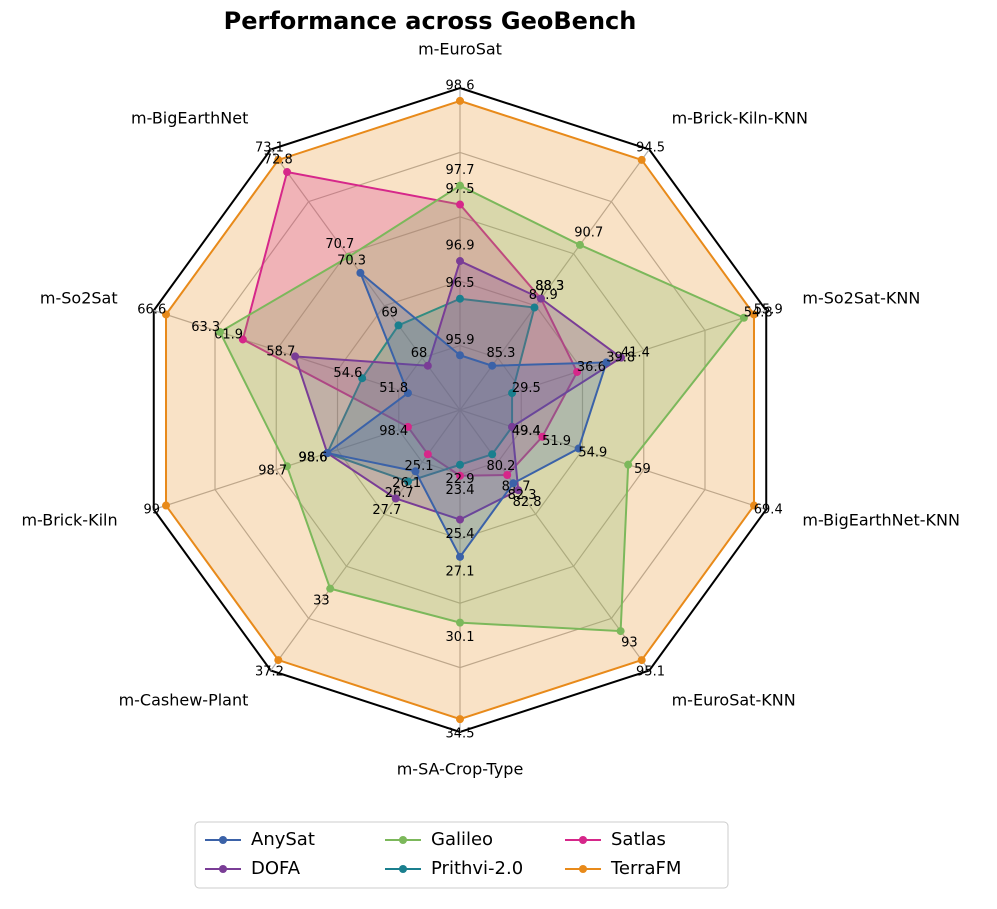 The height and width of the screenshot is (909, 997). Describe the element at coordinates (276, 868) in the screenshot. I see `legend-label: DOFA` at that location.